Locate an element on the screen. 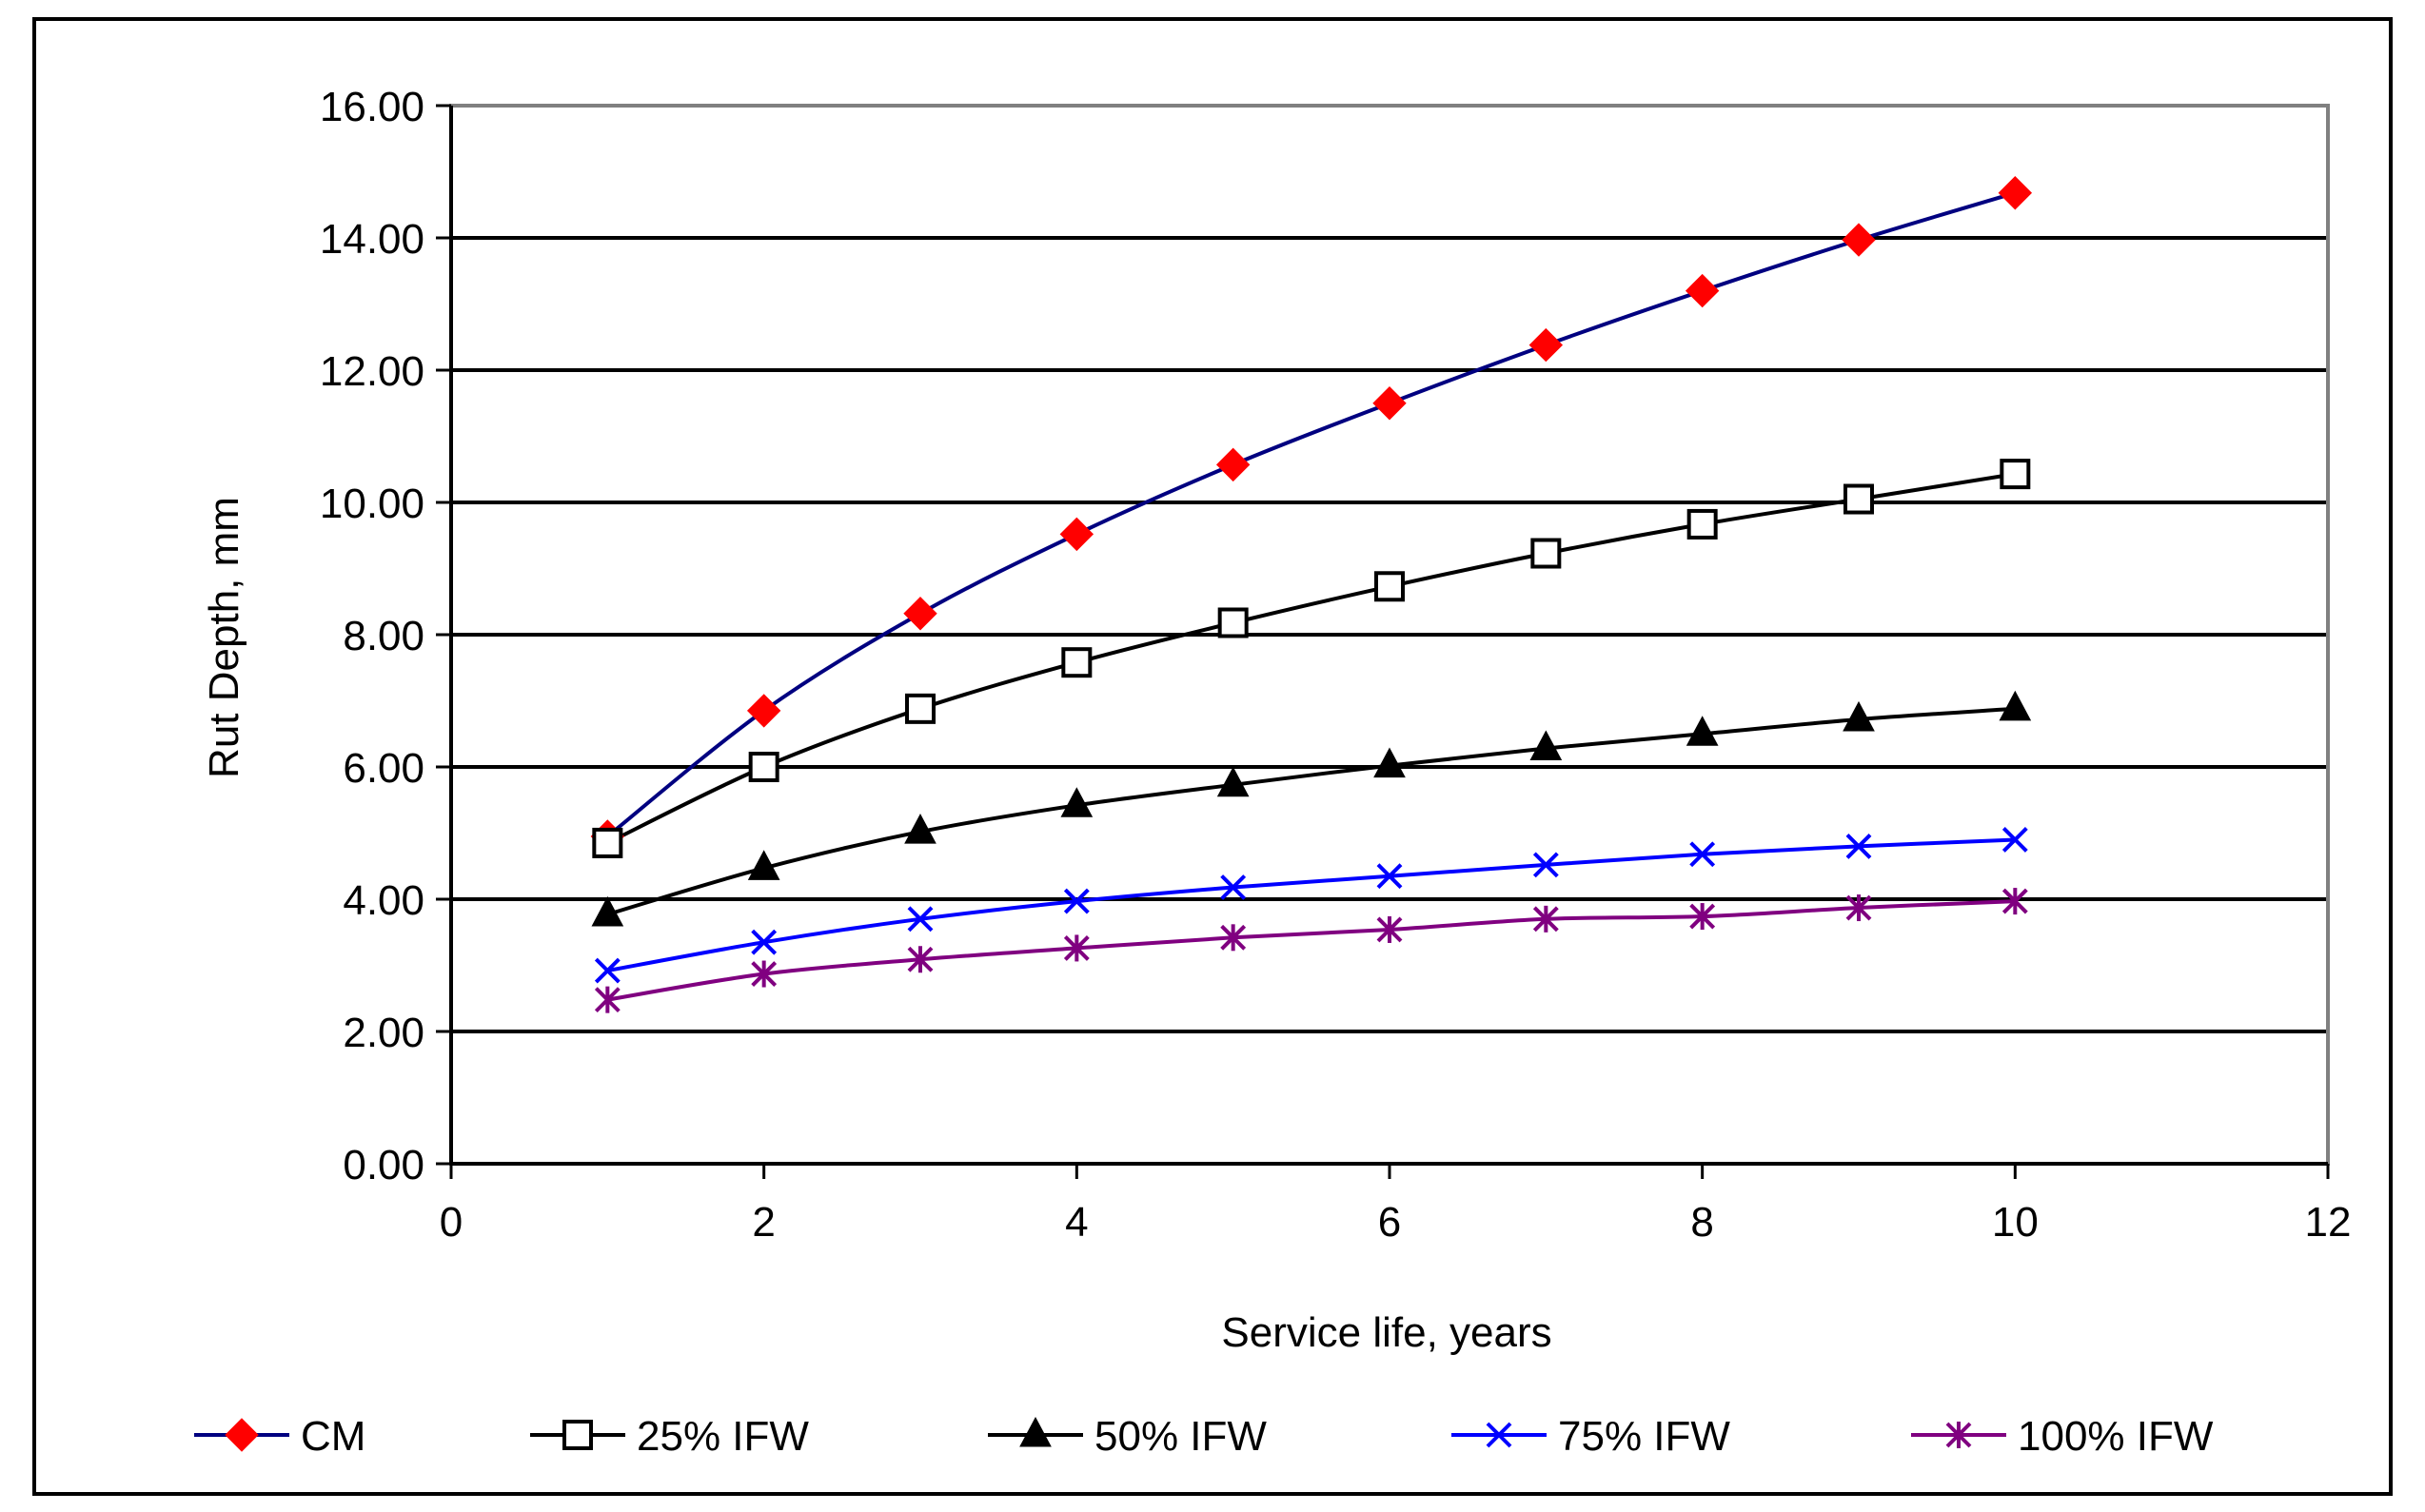 The width and height of the screenshot is (2425, 1512). legend-marker-75pct-ifw is located at coordinates (1499, 1435).